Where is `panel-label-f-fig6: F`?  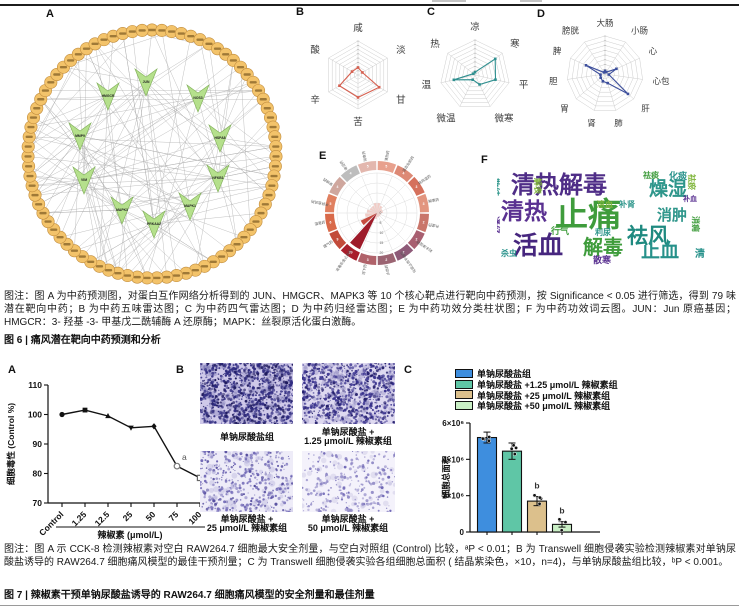 panel-label-f-fig6: F is located at coordinates (484, 160).